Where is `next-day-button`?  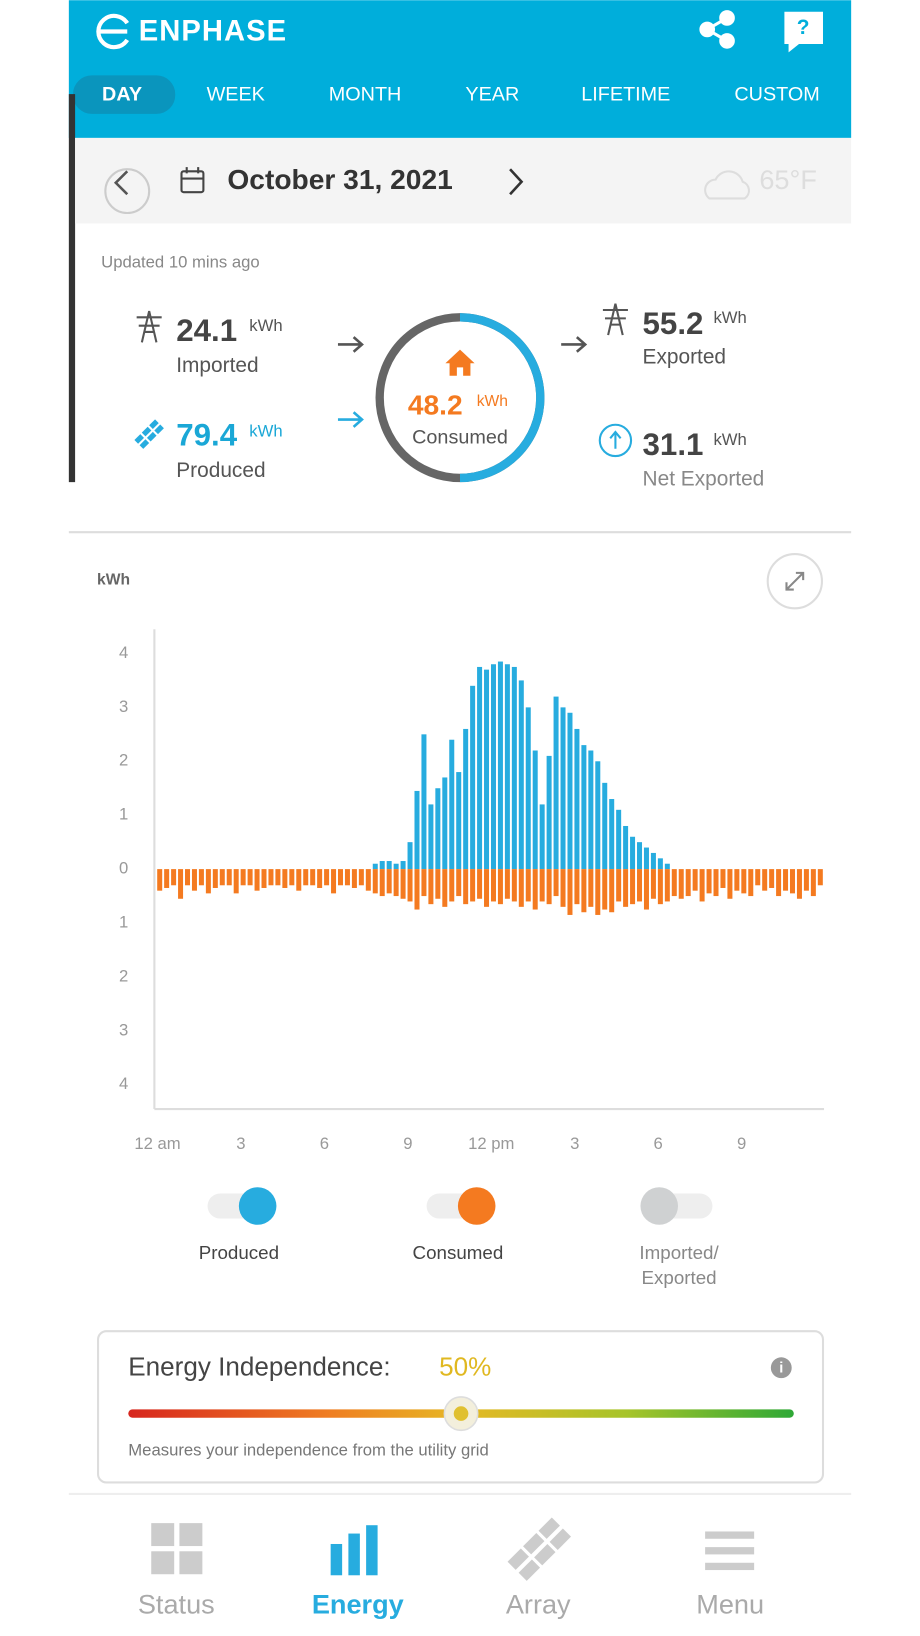
next-day-button is located at coordinates (516, 182).